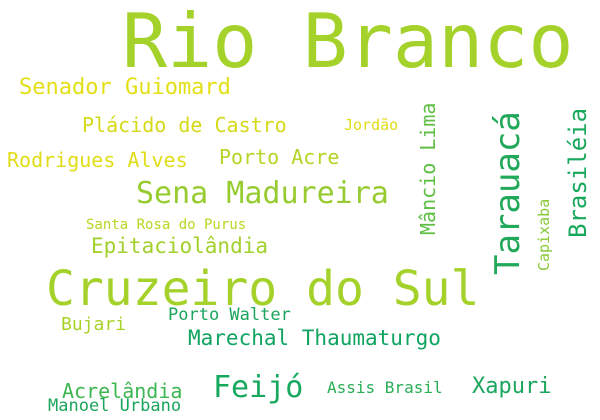 The image size is (600, 420). I want to click on word-manoel-urbano: Manoel Urbano, so click(115, 406).